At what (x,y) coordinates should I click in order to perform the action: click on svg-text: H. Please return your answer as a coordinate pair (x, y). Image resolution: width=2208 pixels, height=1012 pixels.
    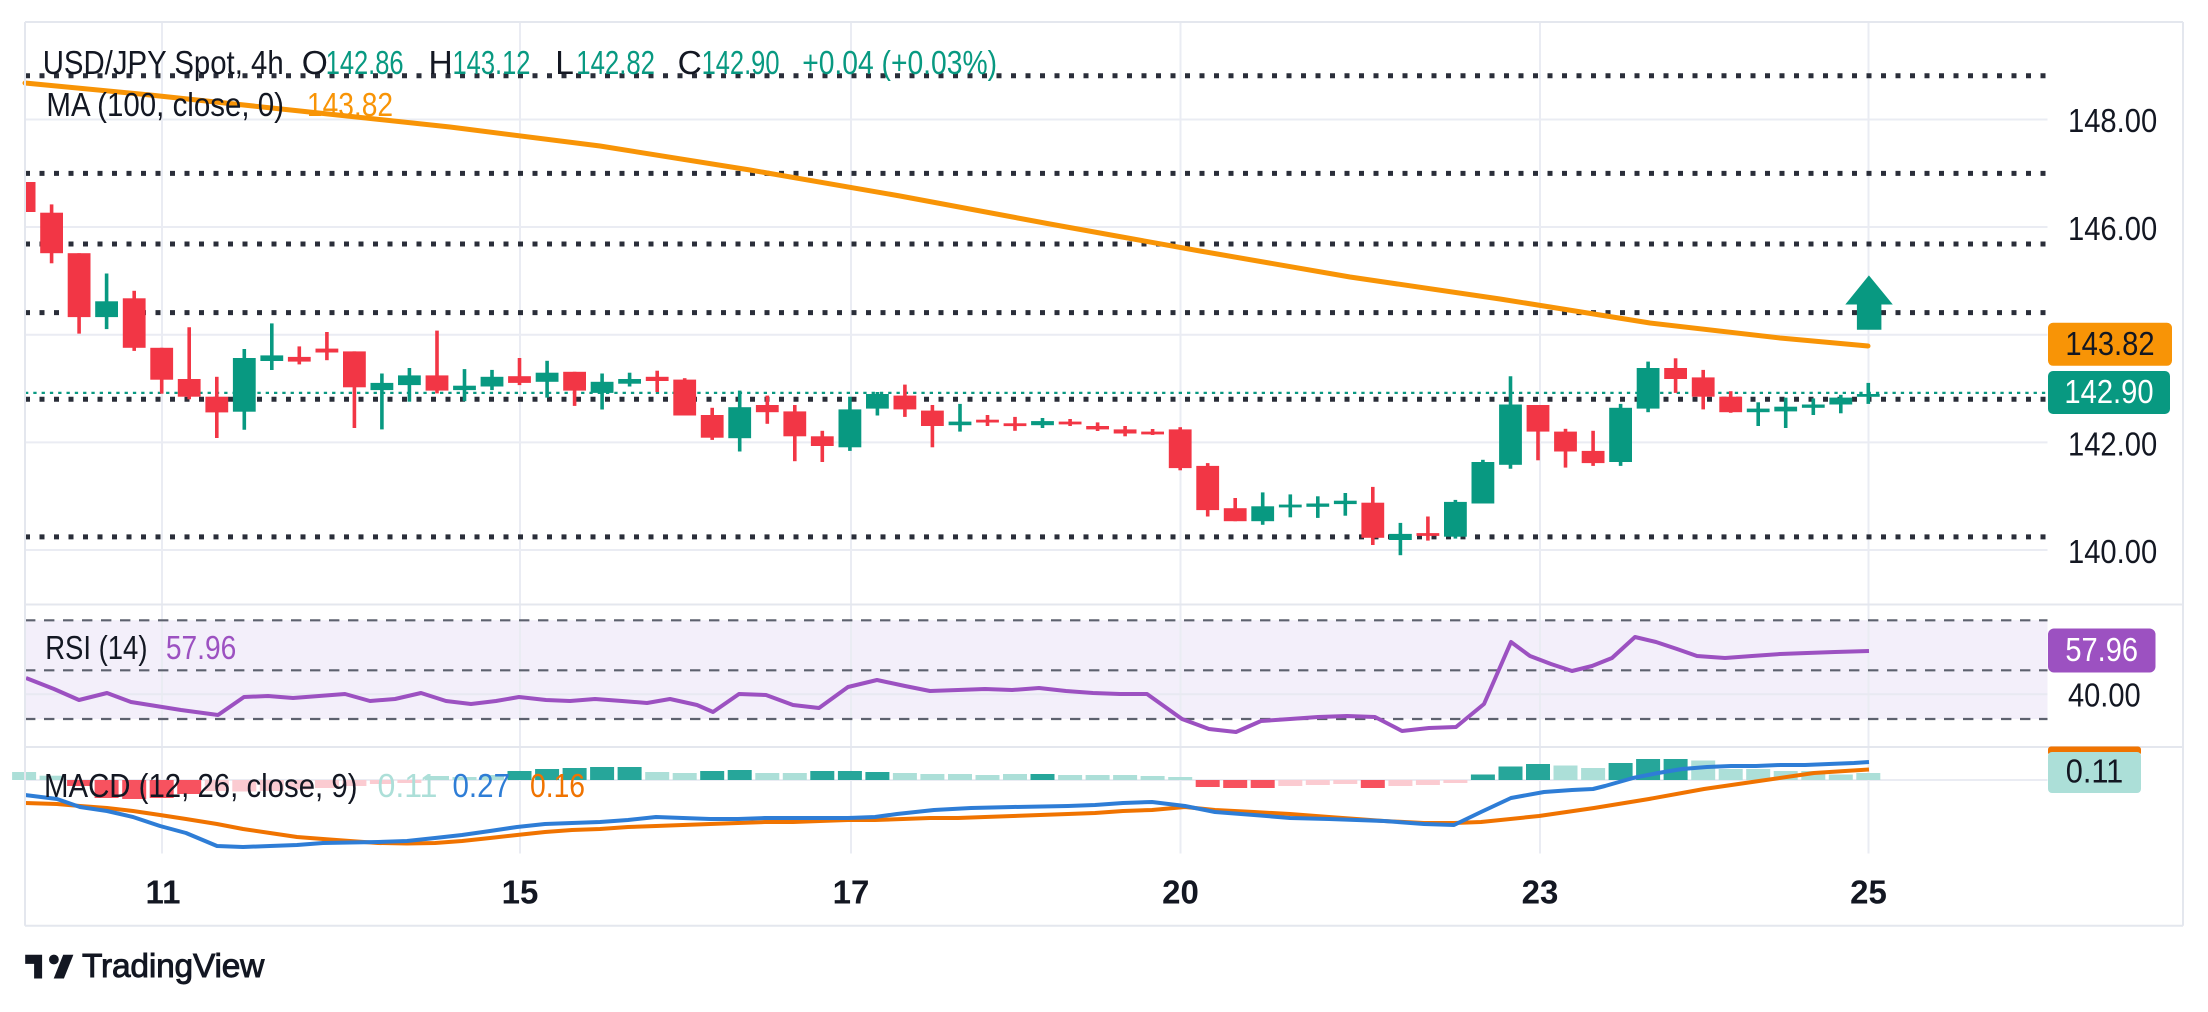
    Looking at the image, I should click on (441, 63).